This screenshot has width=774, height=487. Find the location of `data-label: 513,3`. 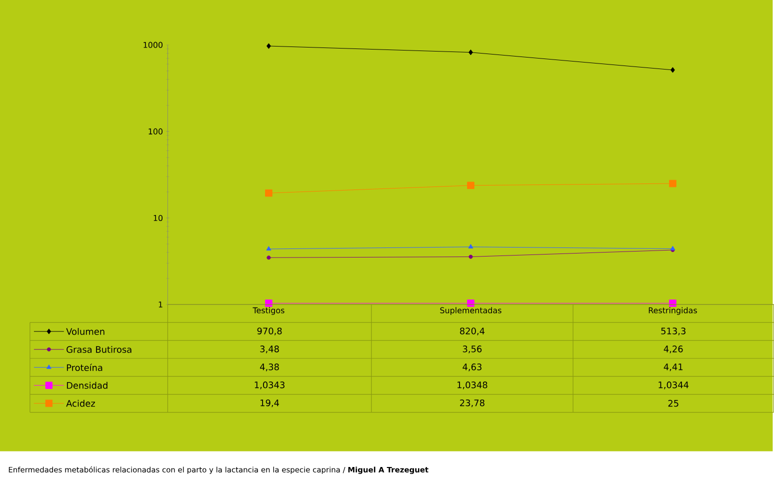

data-label: 513,3 is located at coordinates (673, 332).